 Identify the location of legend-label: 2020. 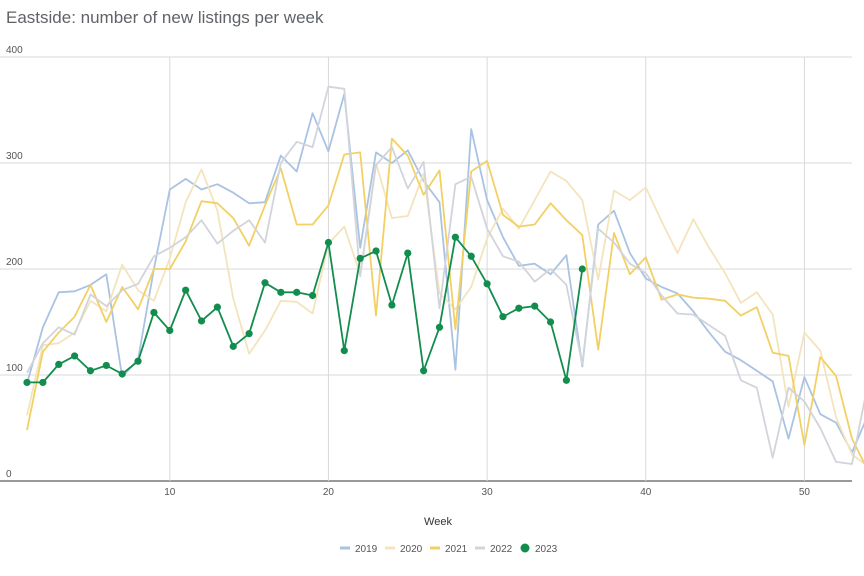
(411, 549).